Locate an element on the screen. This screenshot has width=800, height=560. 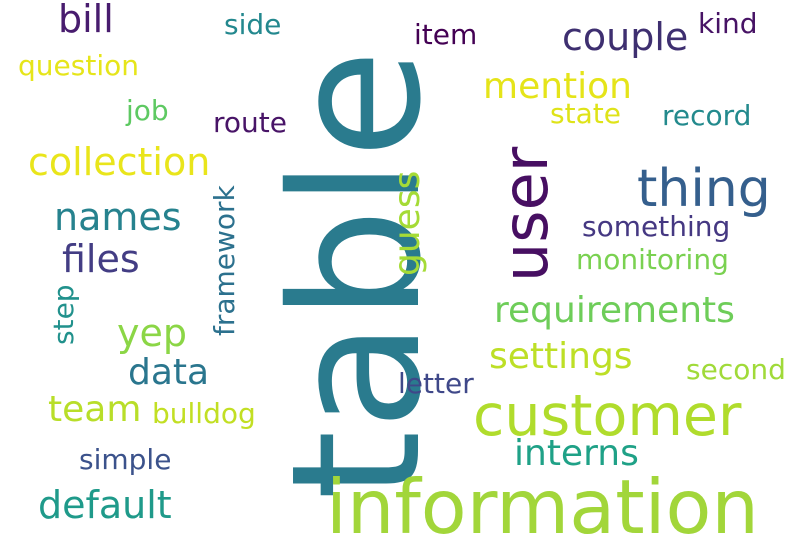
word-couple: couple is located at coordinates (625, 37).